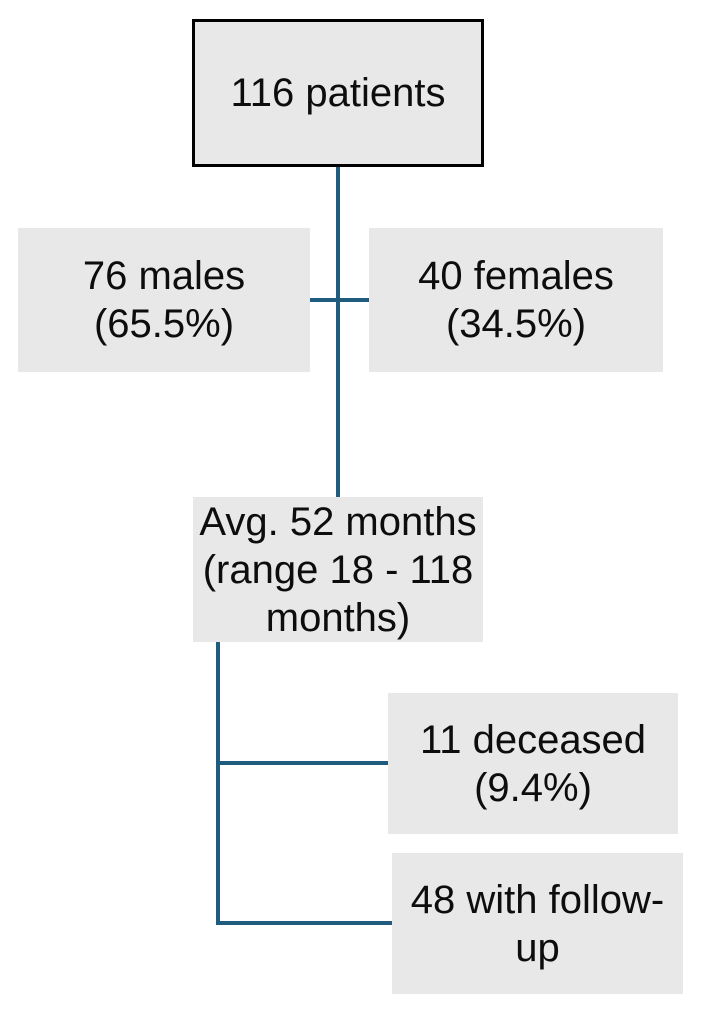 The height and width of the screenshot is (1020, 706). I want to click on node-followup-duration: Avg. 52 months (range 18 - 118 months), so click(338, 569).